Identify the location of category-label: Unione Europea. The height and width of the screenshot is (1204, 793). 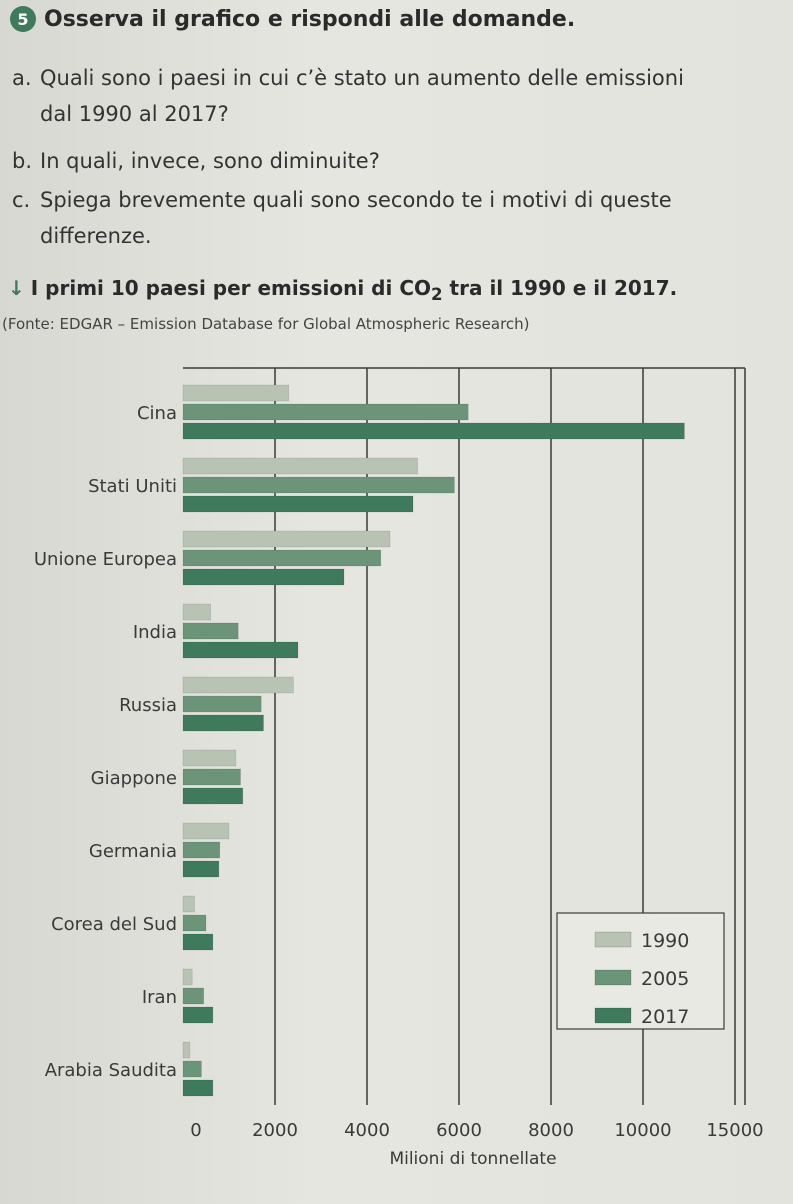
(105, 559).